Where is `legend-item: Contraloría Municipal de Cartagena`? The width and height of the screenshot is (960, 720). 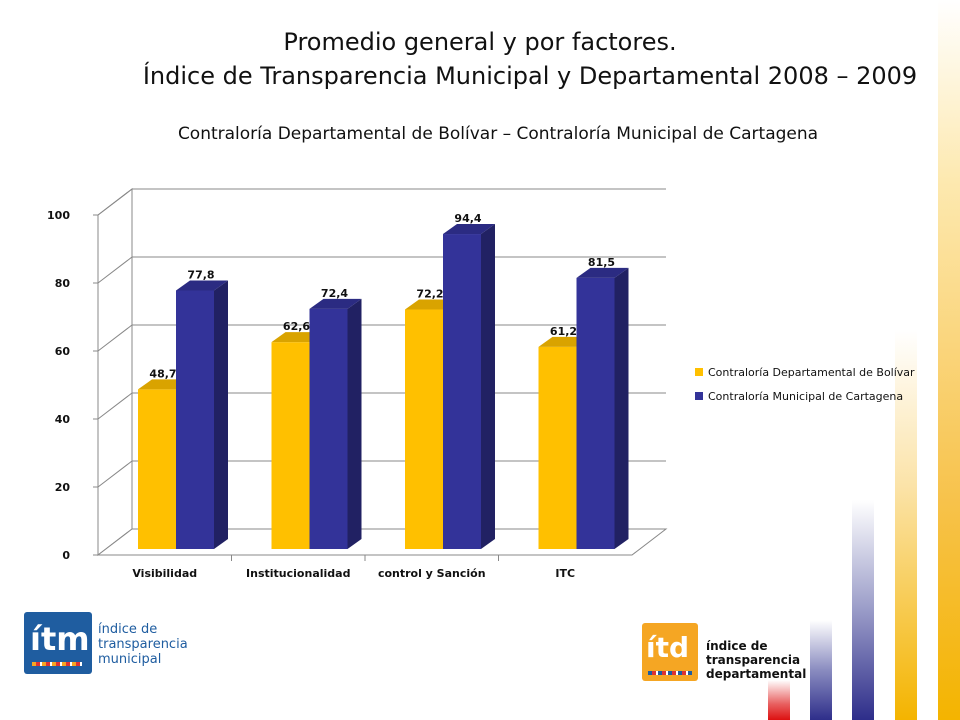 legend-item: Contraloría Municipal de Cartagena is located at coordinates (805, 396).